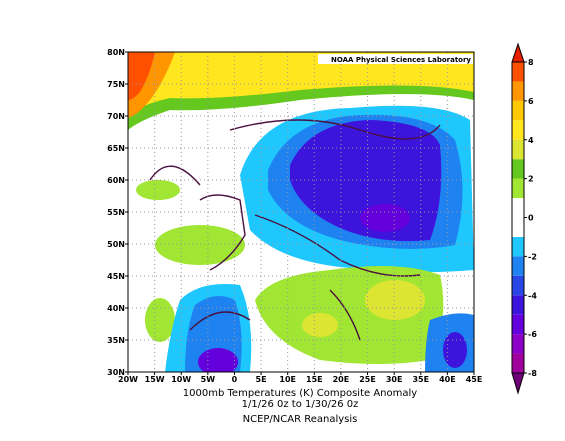 The image size is (565, 441). I want to click on y-tick-label: 40N, so click(116, 308).